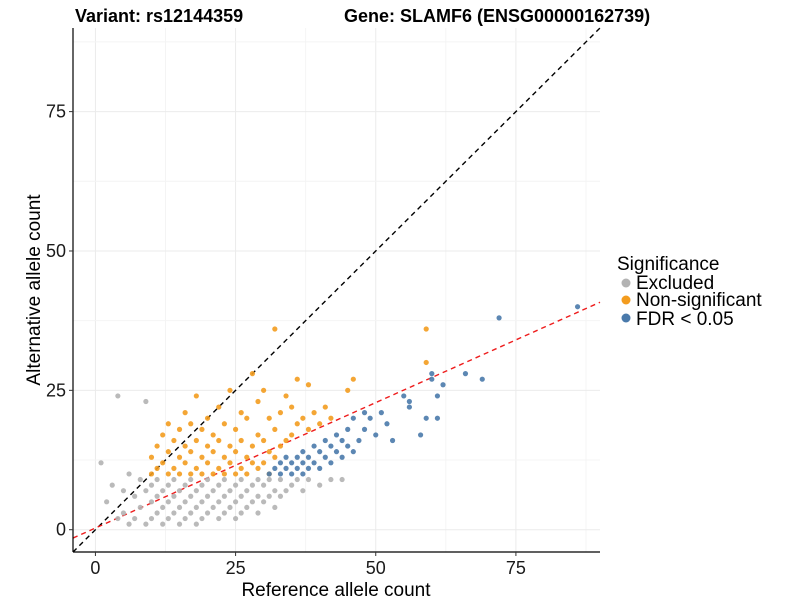 The width and height of the screenshot is (800, 600). I want to click on y-tick-label: 50, so click(56, 251).